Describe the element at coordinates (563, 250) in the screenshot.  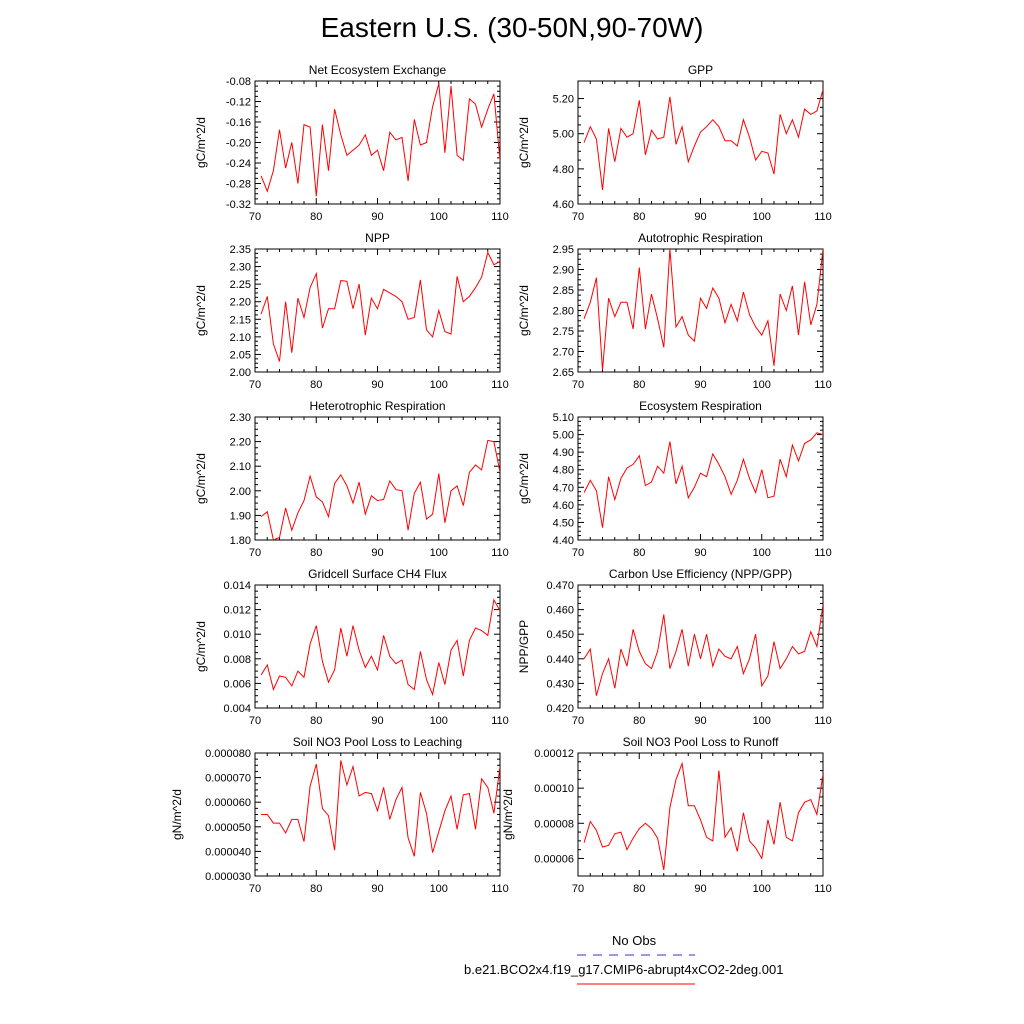
I see `y-tick-label: 2.95` at that location.